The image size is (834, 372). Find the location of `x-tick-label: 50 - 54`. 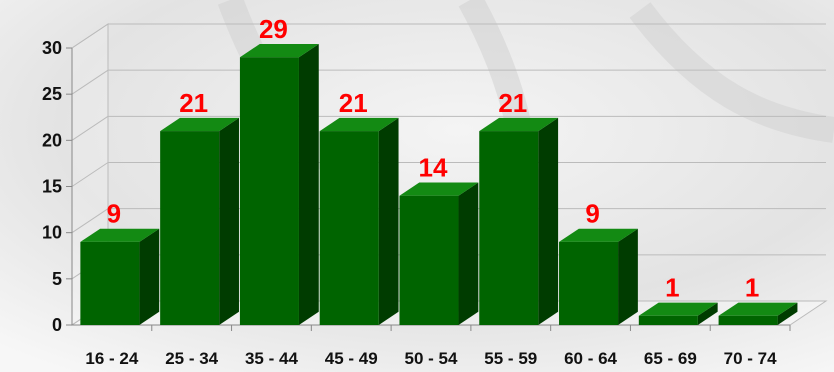

x-tick-label: 50 - 54 is located at coordinates (431, 358).